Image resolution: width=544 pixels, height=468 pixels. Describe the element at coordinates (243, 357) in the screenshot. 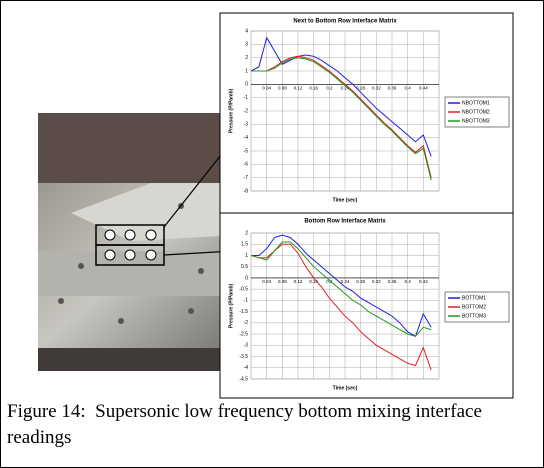

I see `y-tick-label: -3.5` at that location.